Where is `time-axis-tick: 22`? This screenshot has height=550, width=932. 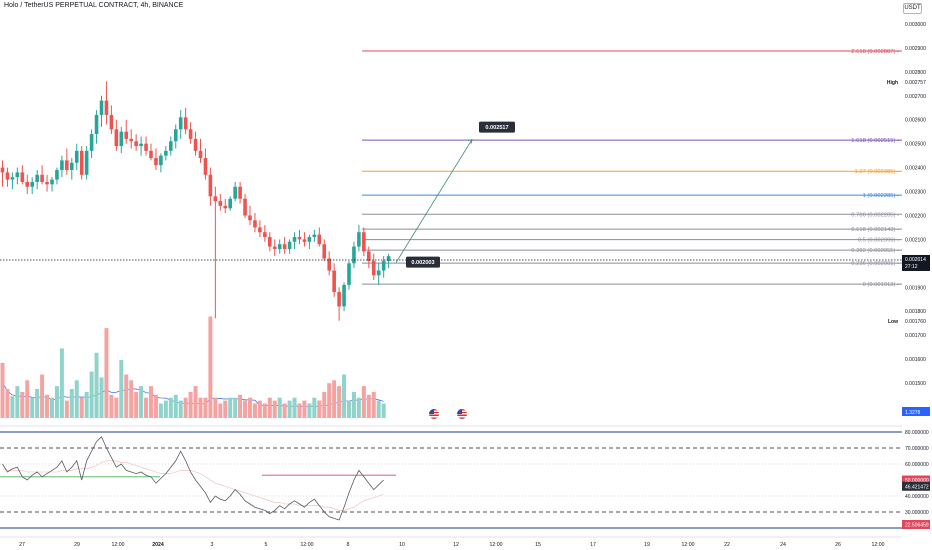 time-axis-tick: 22 is located at coordinates (727, 545).